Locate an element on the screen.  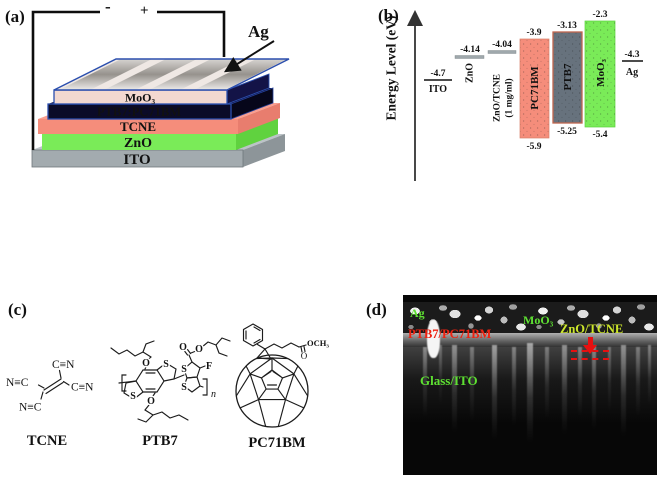
moo3-layer-label: MoO₃ is located at coordinates (140, 98).